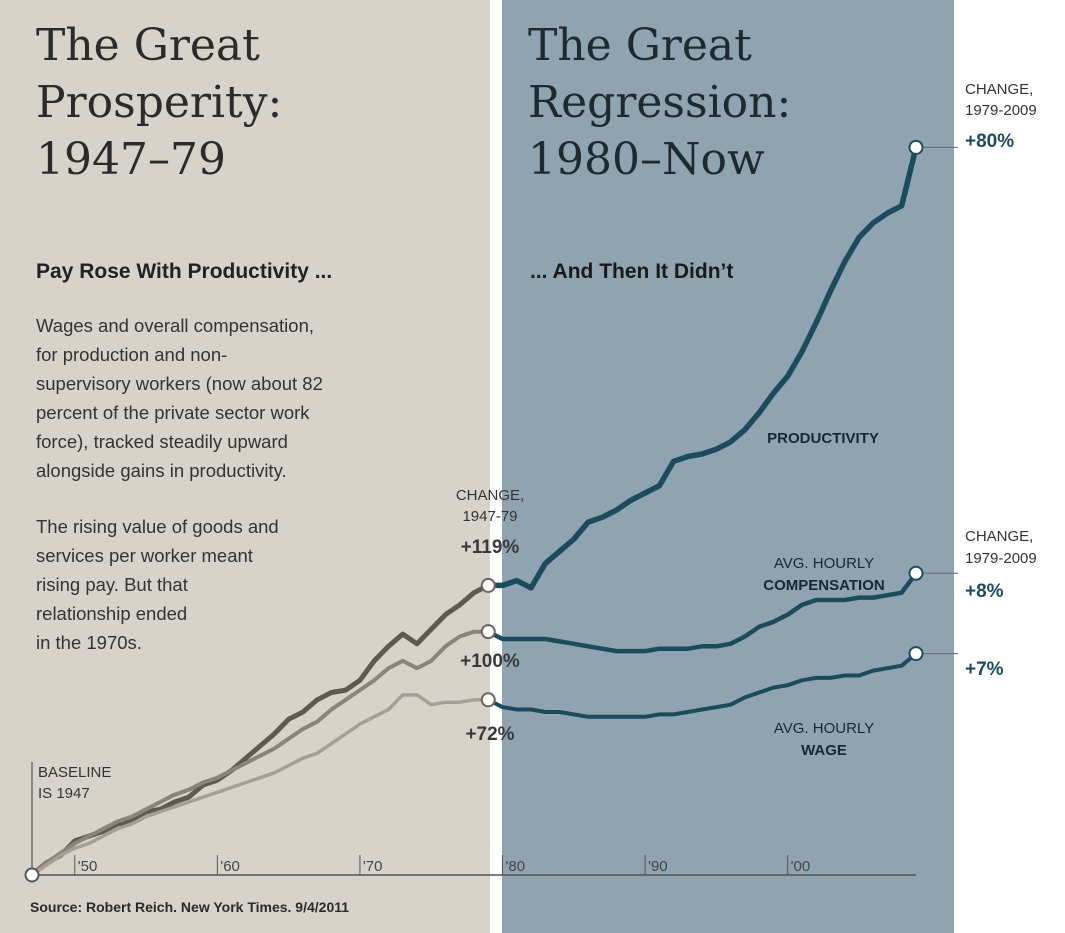 This screenshot has height=933, width=1065. What do you see at coordinates (1001, 547) in the screenshot?
I see `change-late-label-mid: CHANGE, 1979-2009` at bounding box center [1001, 547].